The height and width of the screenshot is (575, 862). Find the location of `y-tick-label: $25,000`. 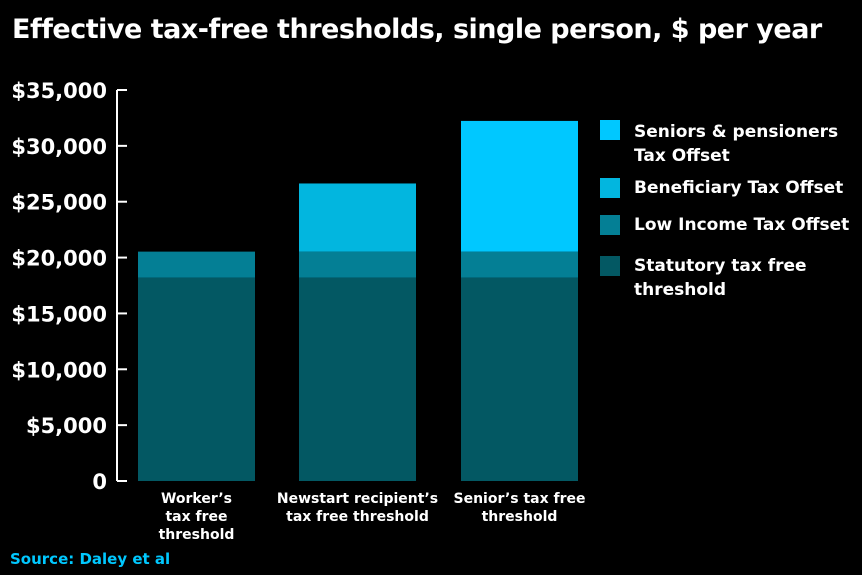

y-tick-label: $25,000 is located at coordinates (59, 203).